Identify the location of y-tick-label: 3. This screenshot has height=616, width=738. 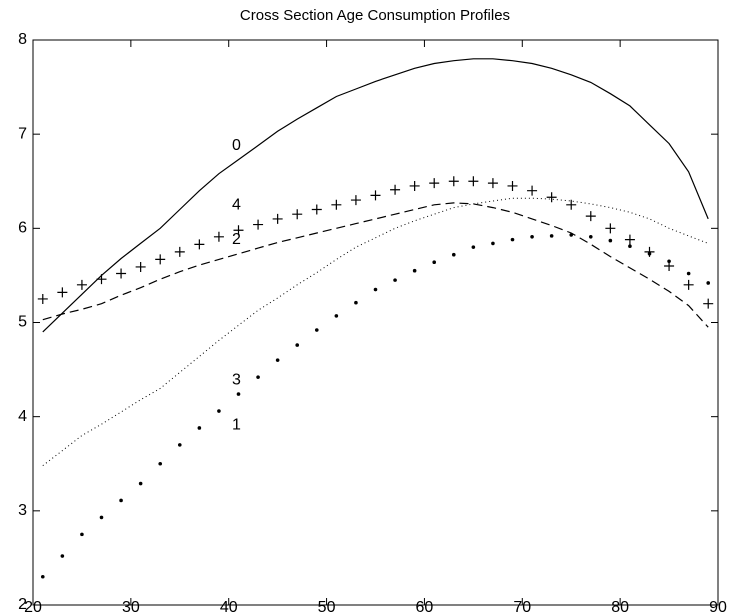
(22, 510).